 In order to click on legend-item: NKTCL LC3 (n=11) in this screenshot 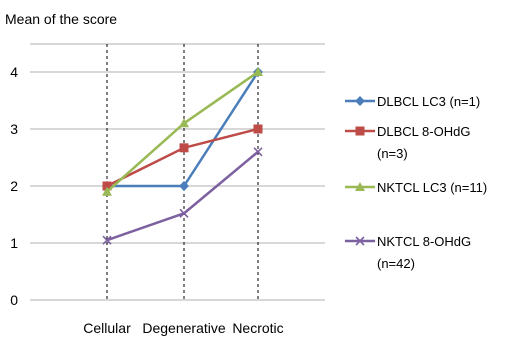, I will do `click(416, 187)`.